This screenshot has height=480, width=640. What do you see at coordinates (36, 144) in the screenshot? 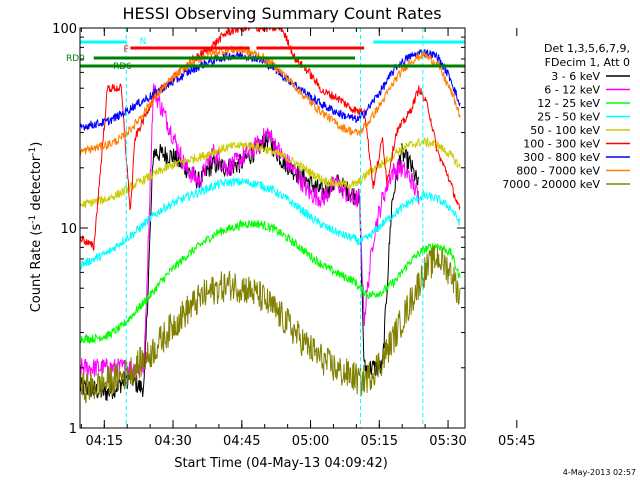
I see `y-axis-label-end: )` at bounding box center [36, 144].